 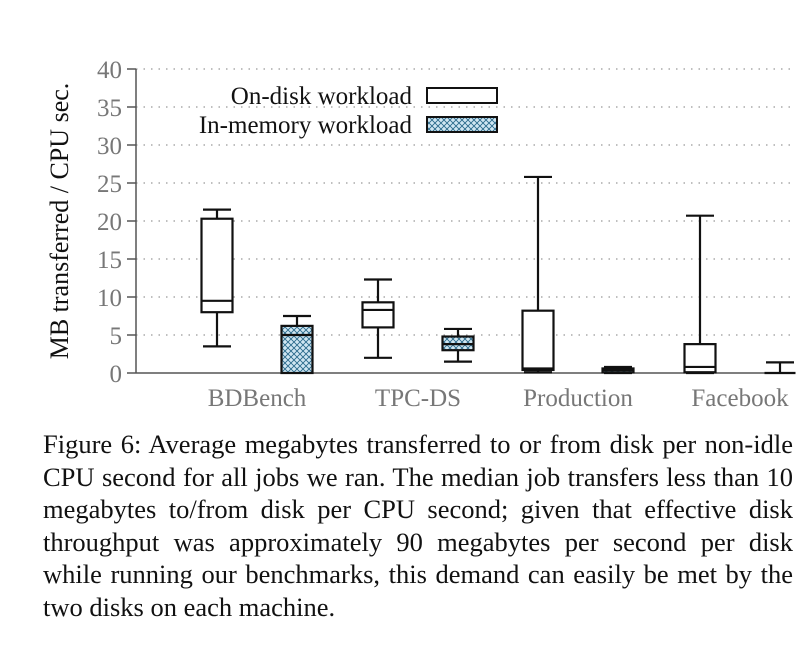 What do you see at coordinates (740, 398) in the screenshot?
I see `x-tick-label: Facebook` at bounding box center [740, 398].